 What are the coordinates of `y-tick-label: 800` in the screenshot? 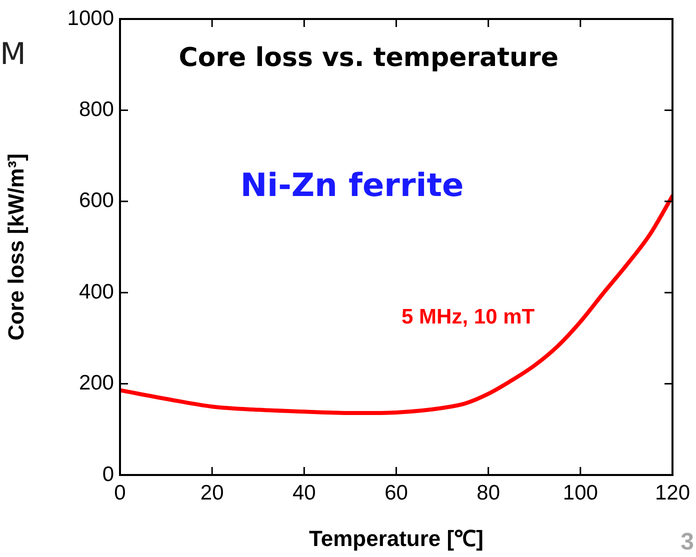 It's located at (96, 109).